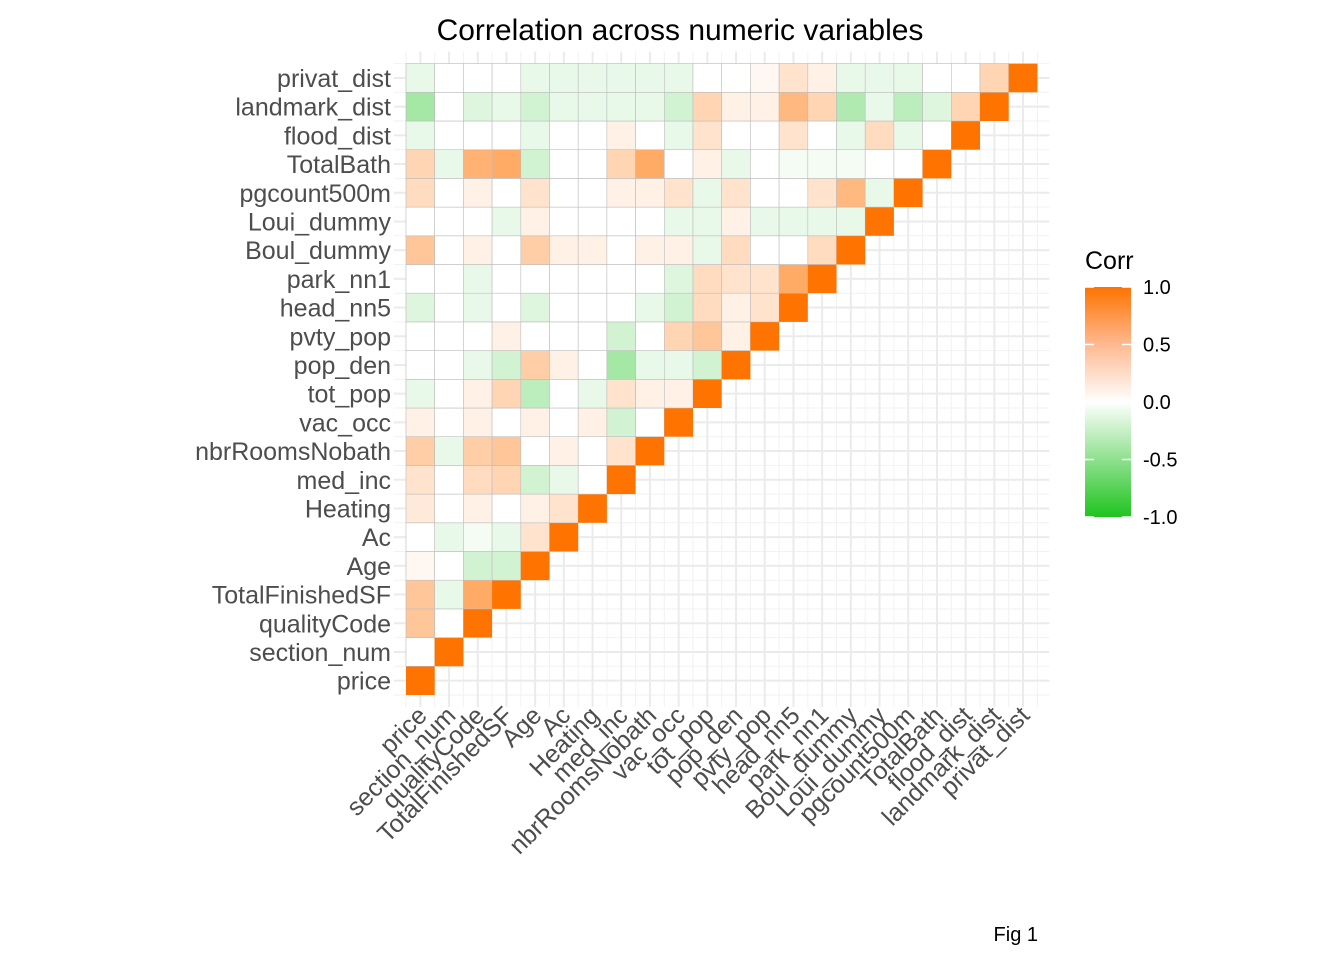  I want to click on y-tick-label: section_num, so click(320, 653).